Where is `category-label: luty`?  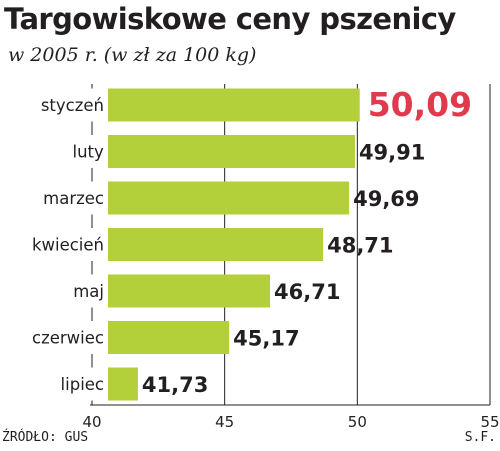
category-label: luty is located at coordinates (88, 152).